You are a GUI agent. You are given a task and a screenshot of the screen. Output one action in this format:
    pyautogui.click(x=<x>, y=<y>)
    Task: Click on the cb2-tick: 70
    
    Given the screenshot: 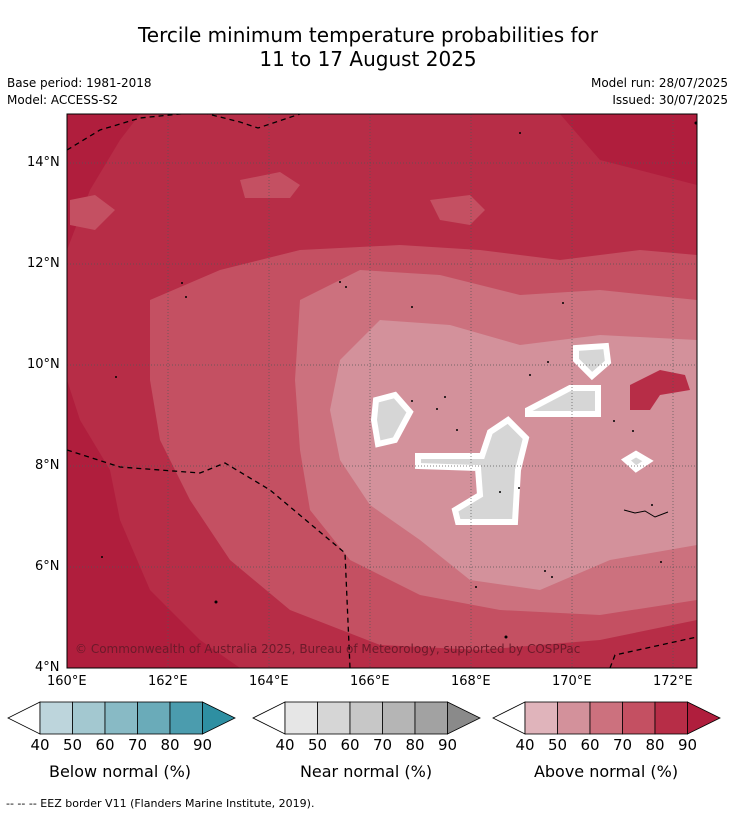 What is the action you would take?
    pyautogui.click(x=382, y=745)
    